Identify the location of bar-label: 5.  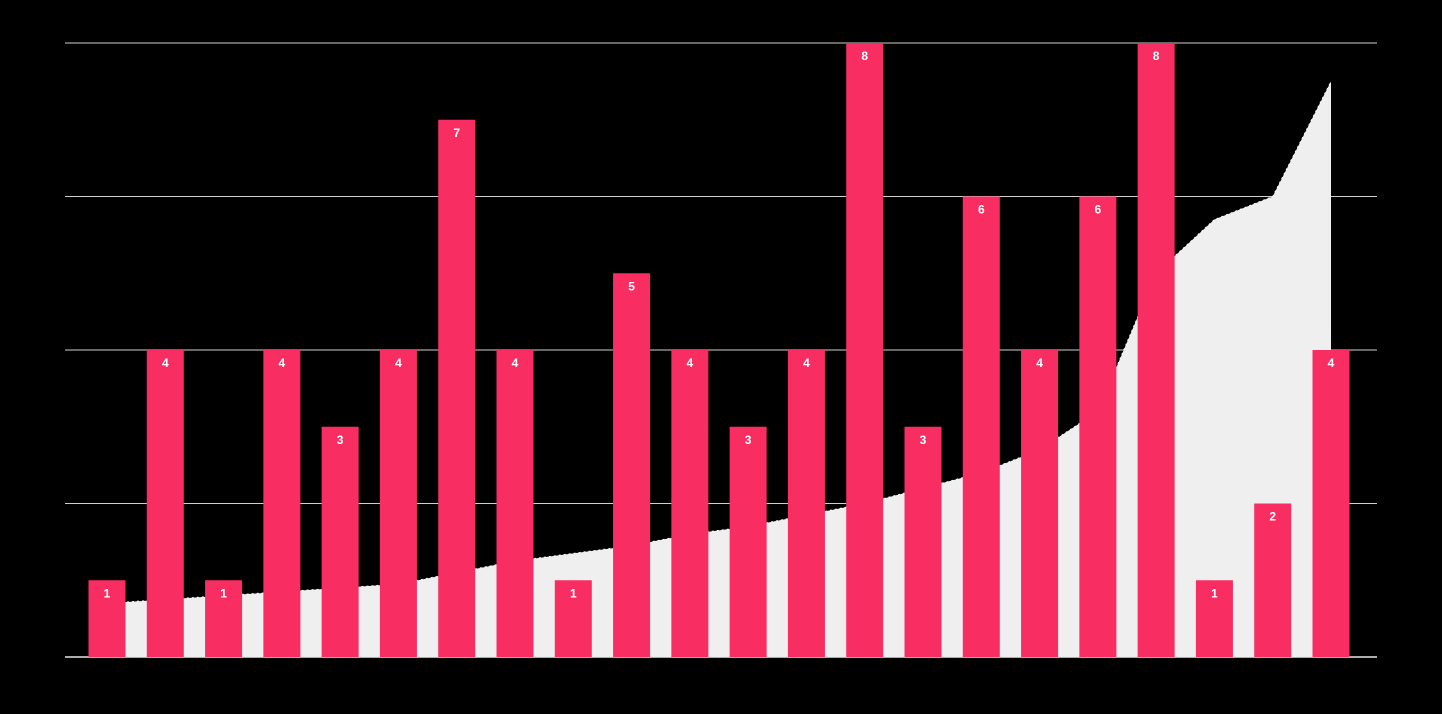
(631, 286).